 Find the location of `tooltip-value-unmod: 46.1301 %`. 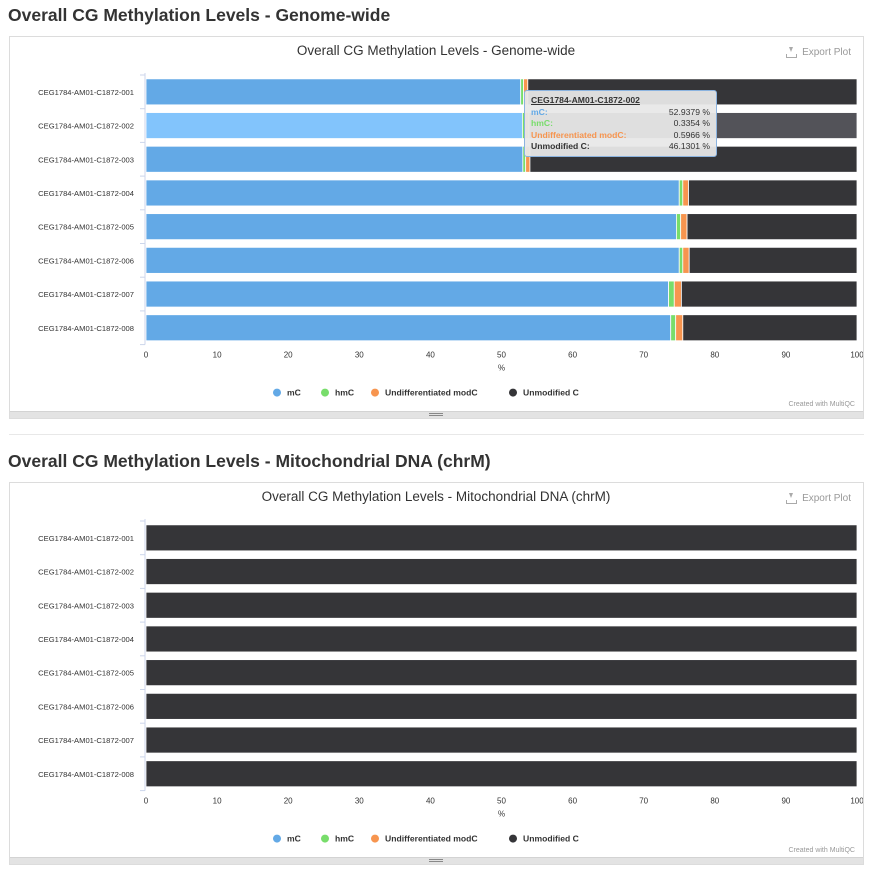

tooltip-value-unmod: 46.1301 % is located at coordinates (689, 146).